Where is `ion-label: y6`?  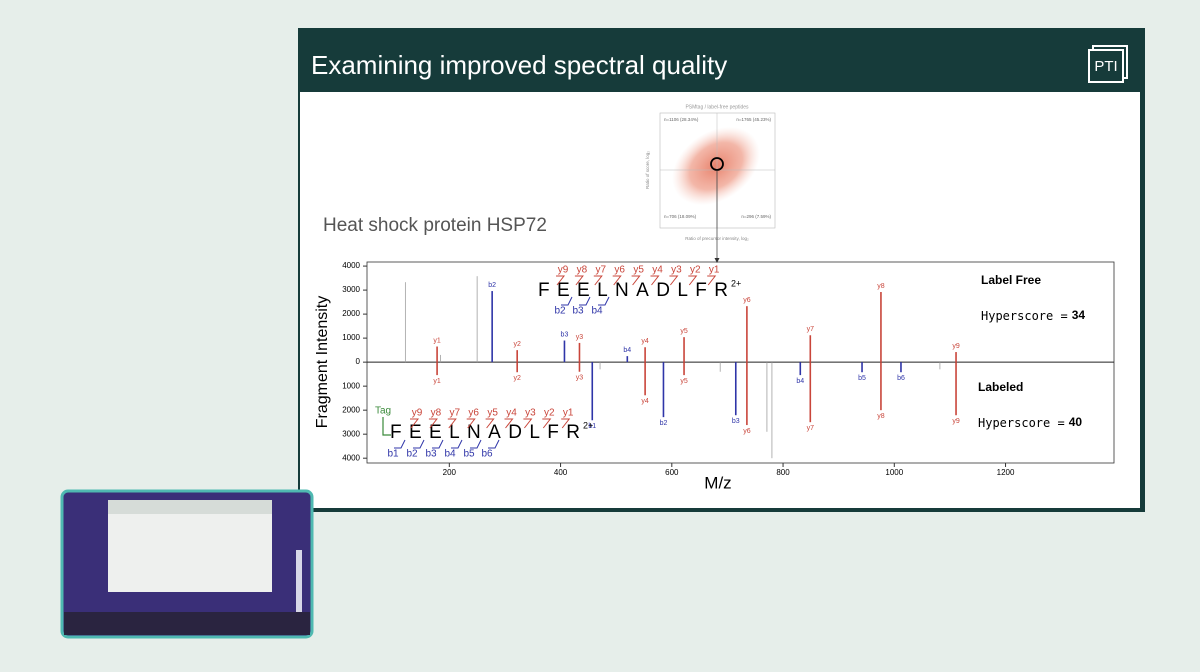
ion-label: y6 is located at coordinates (747, 431).